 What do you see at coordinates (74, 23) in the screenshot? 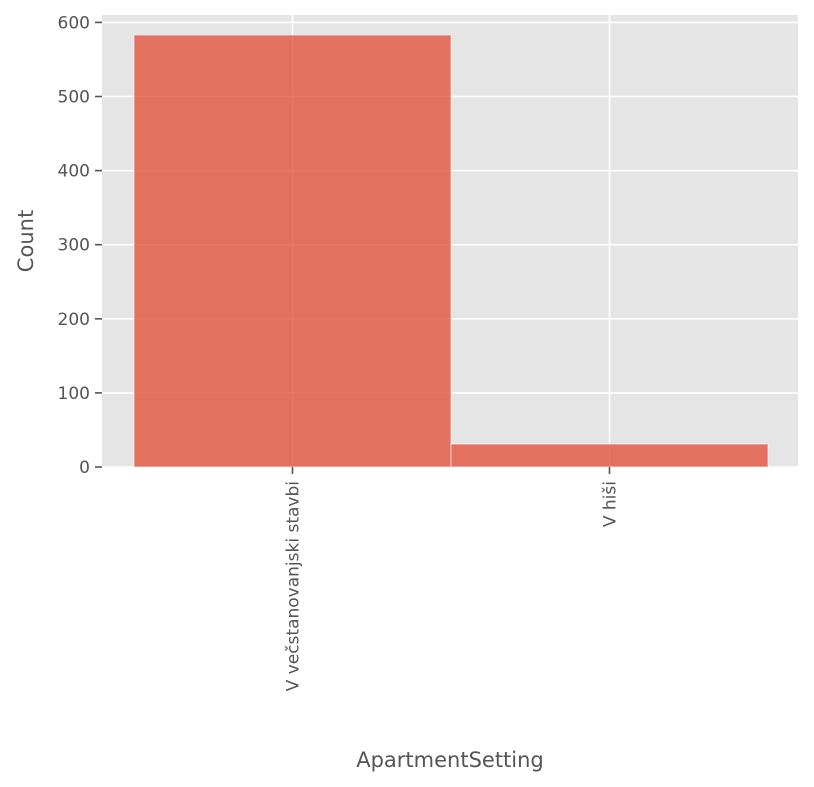
I see `y-tick-label: 600` at bounding box center [74, 23].